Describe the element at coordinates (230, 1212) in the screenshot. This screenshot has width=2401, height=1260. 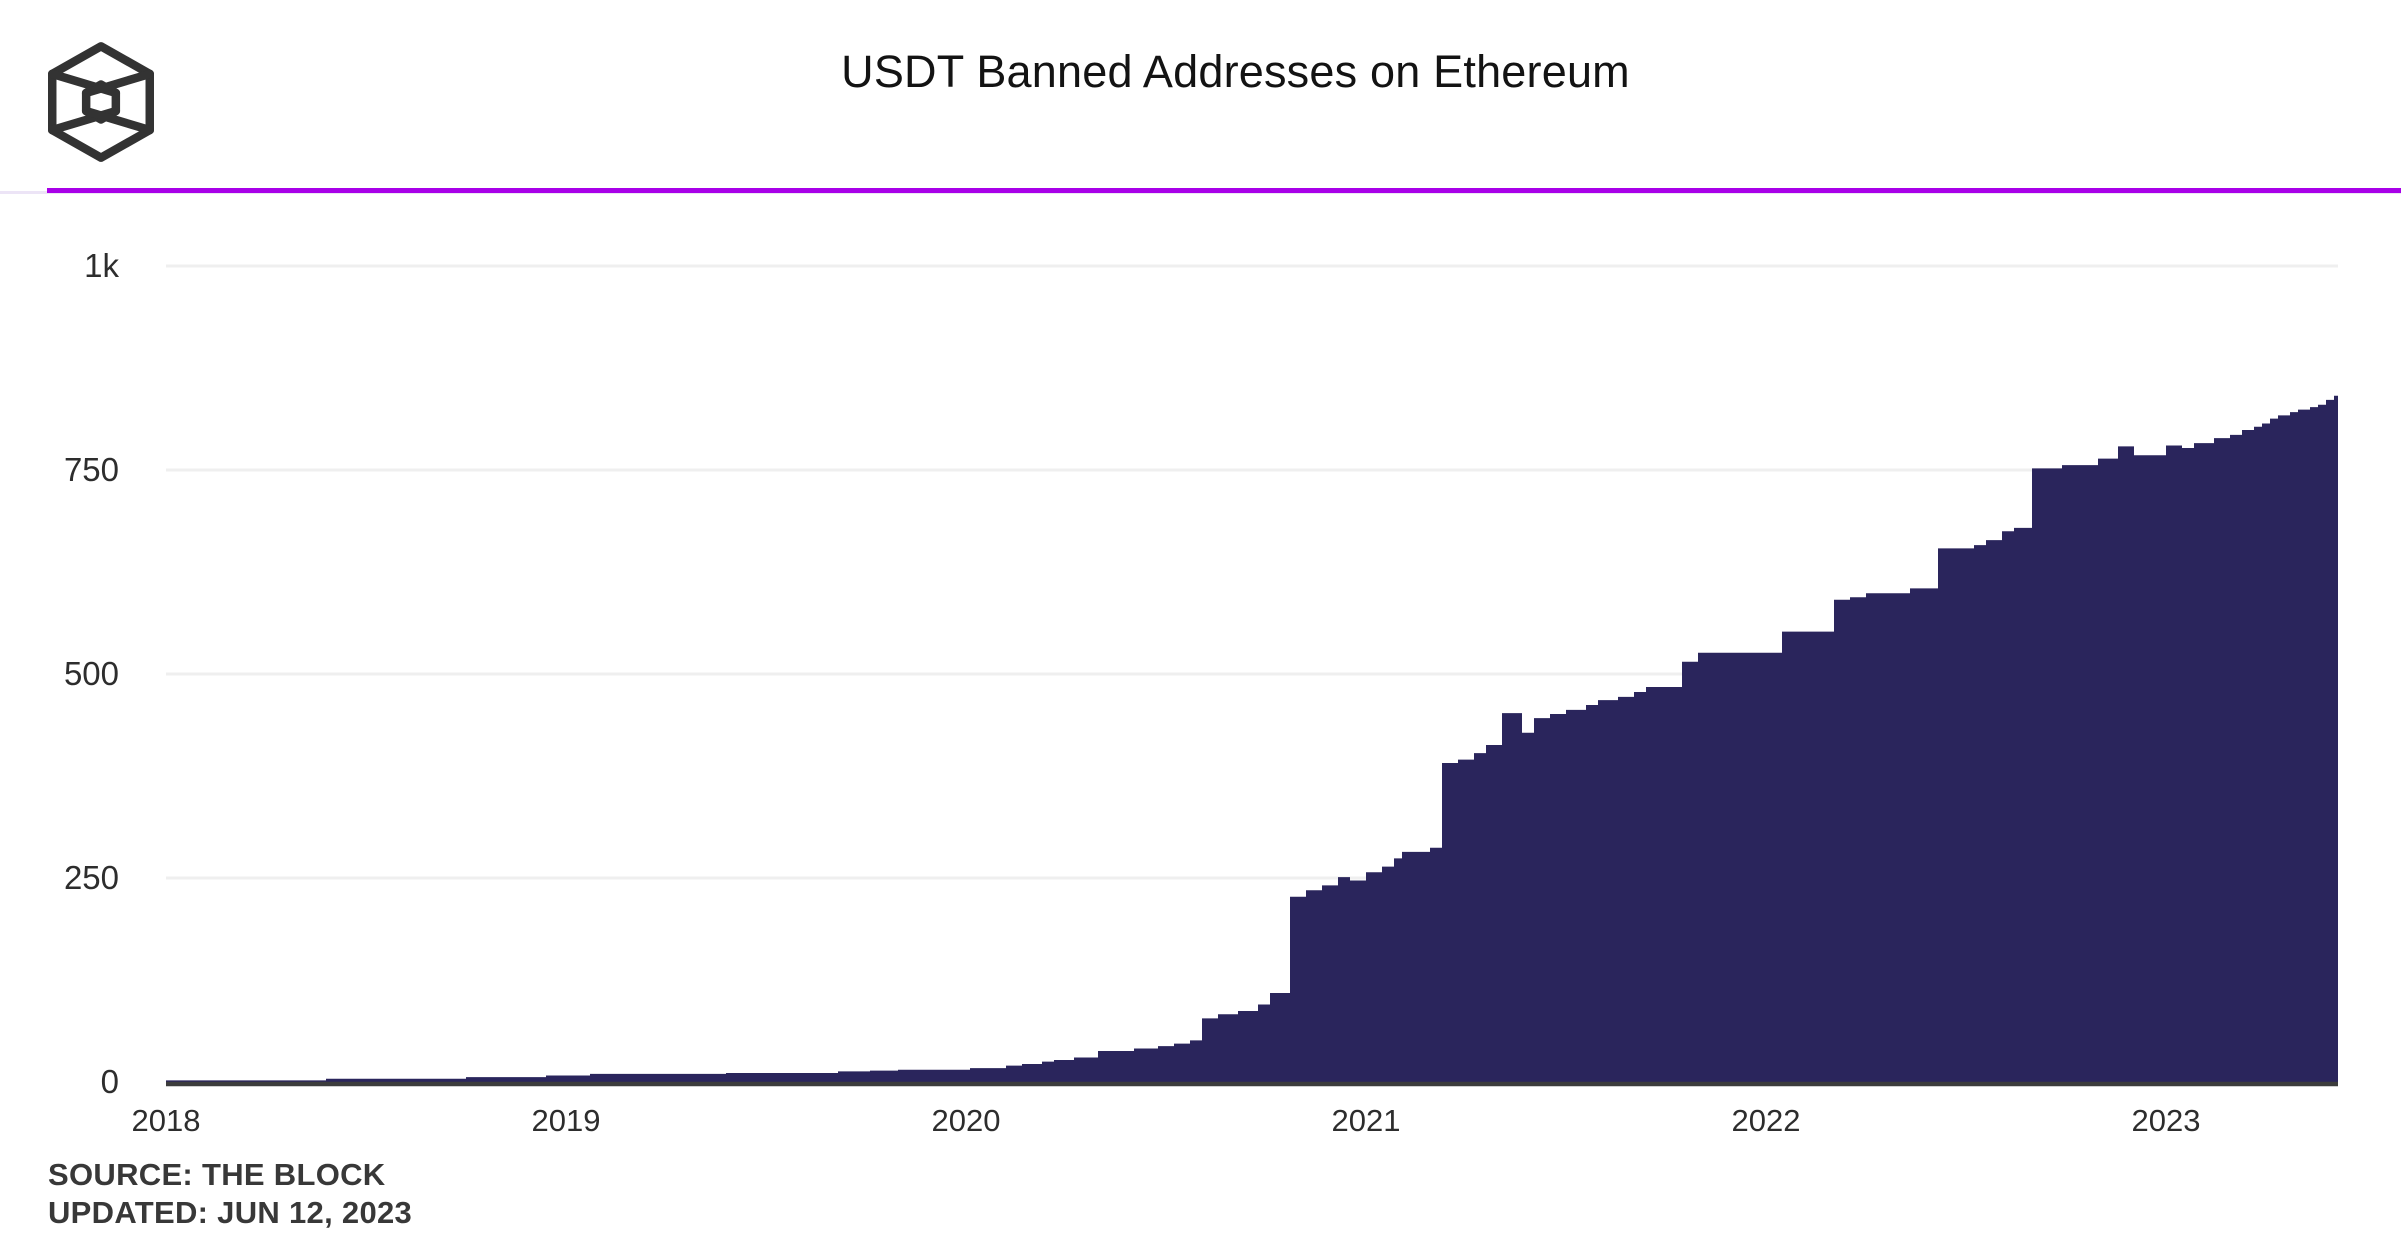
I see `updated-label: UPDATED: JUN 12, 2023` at that location.